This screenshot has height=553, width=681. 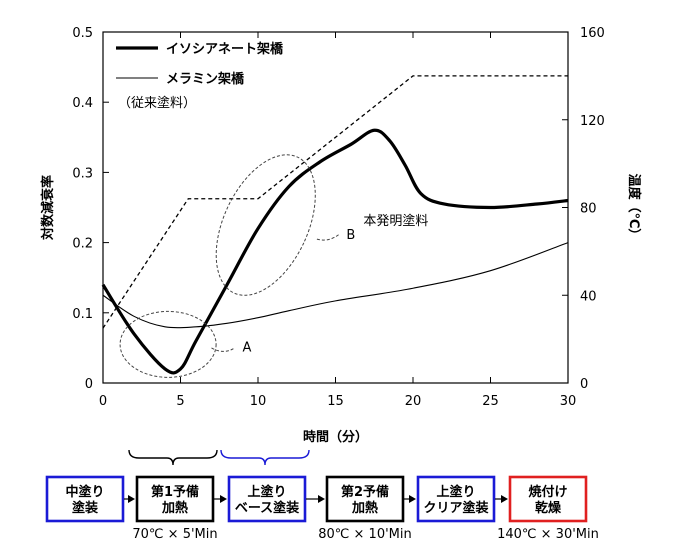 What do you see at coordinates (223, 349) in the screenshot?
I see `annotation-a-leader` at bounding box center [223, 349].